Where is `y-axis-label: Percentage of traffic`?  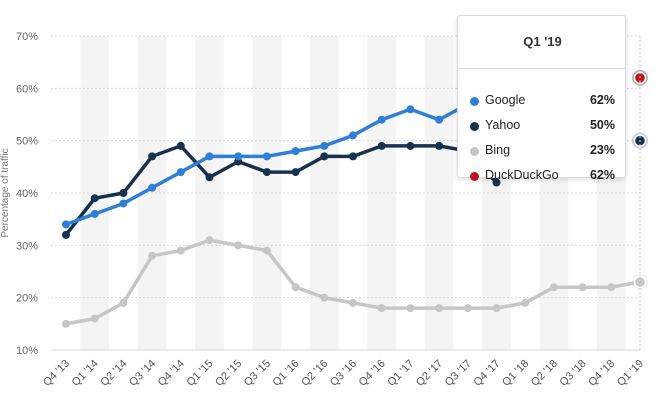 y-axis-label: Percentage of traffic is located at coordinates (5, 192).